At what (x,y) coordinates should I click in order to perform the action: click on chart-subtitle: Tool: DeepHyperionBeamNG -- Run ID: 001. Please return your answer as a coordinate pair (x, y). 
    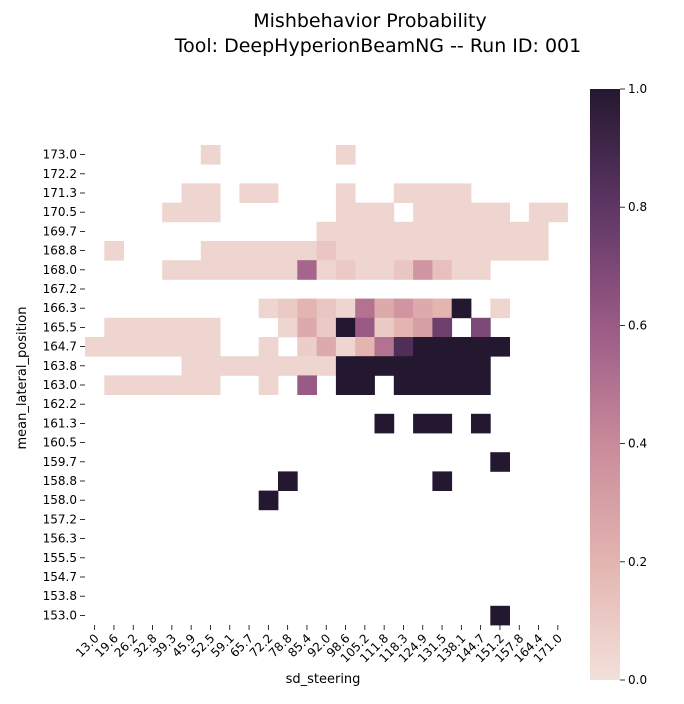
    Looking at the image, I should click on (377, 46).